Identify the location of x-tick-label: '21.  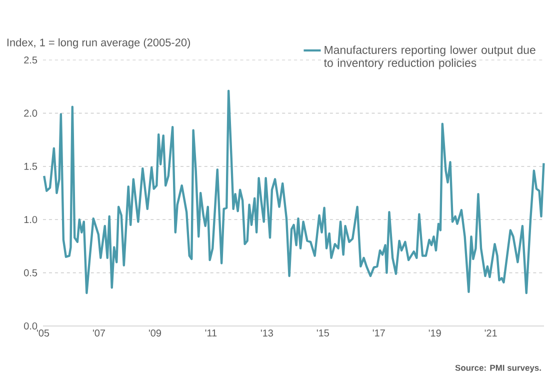
(490, 333).